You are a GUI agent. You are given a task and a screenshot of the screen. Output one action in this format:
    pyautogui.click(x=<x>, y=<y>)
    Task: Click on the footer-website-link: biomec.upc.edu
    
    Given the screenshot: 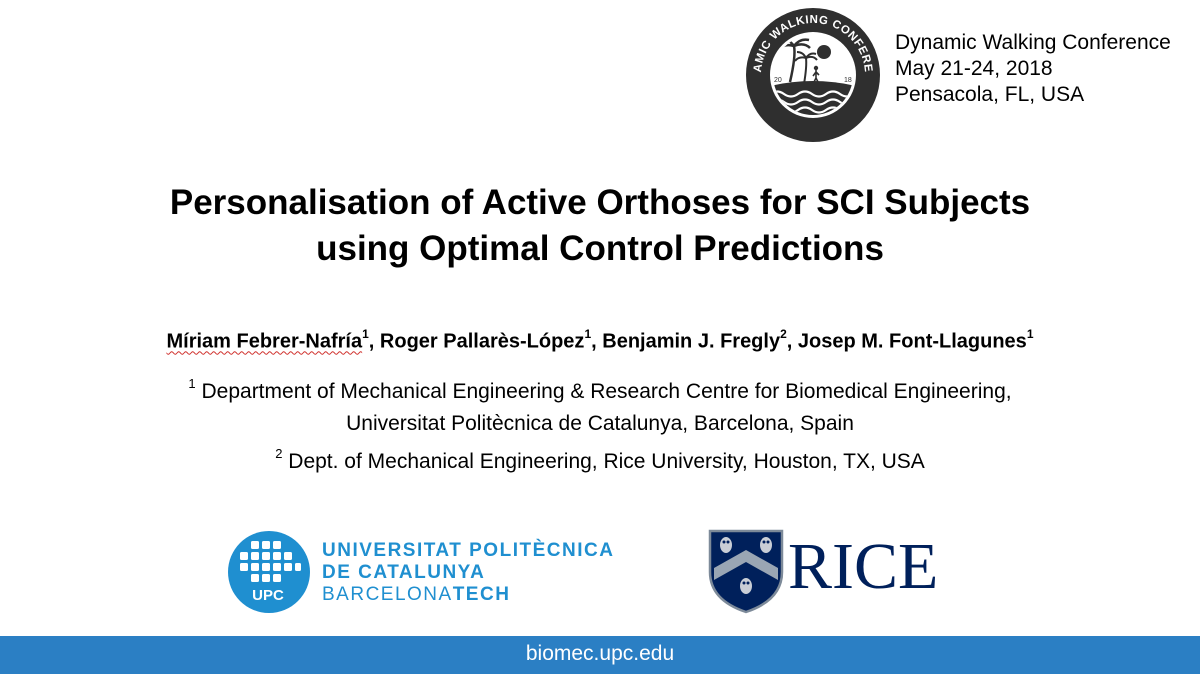 What is the action you would take?
    pyautogui.click(x=600, y=653)
    